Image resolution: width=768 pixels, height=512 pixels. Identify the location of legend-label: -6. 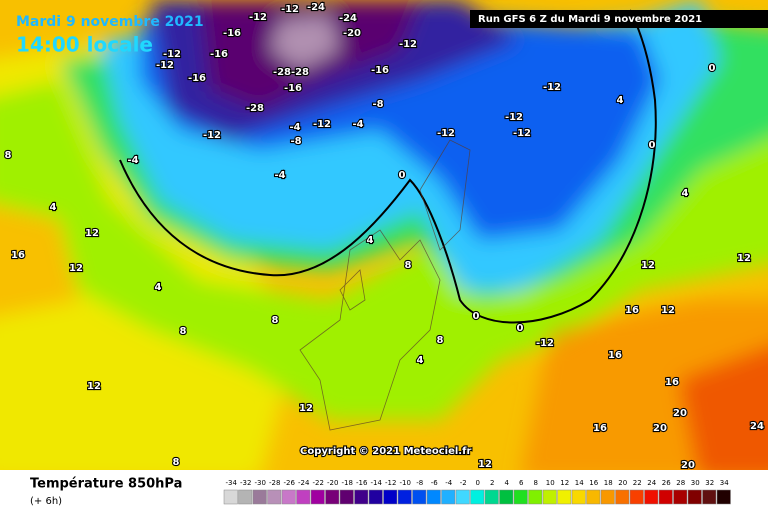
(435, 483).